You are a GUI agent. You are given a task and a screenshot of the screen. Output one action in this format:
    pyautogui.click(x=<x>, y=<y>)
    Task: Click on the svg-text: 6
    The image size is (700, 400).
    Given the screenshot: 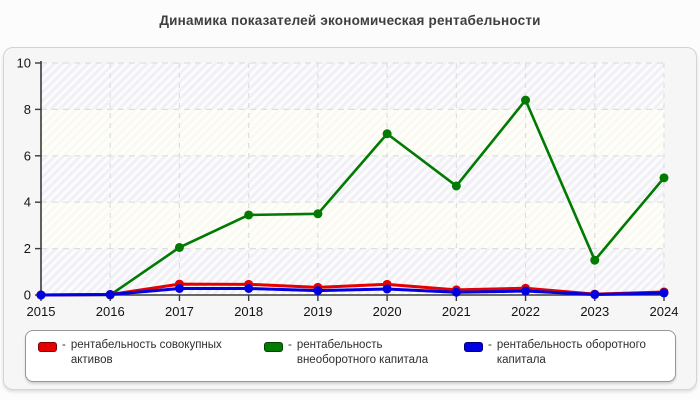 What is the action you would take?
    pyautogui.click(x=27, y=155)
    